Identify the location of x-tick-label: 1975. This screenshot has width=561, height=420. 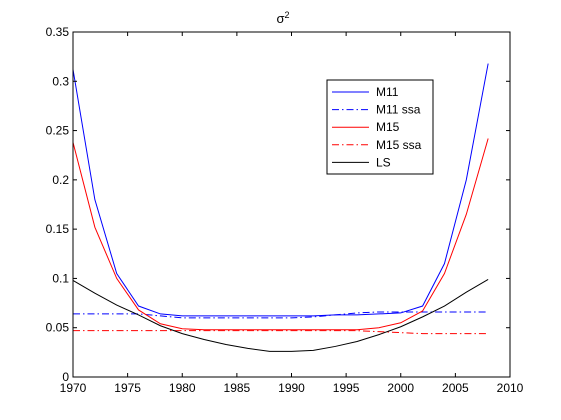
(127, 388).